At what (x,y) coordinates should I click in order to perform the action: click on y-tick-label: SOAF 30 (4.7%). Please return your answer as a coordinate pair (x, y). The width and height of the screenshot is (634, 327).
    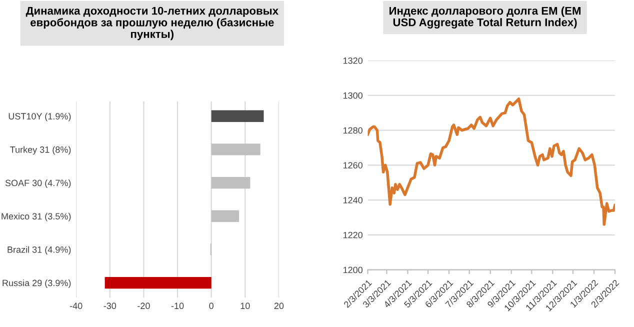
    Looking at the image, I should click on (38, 184).